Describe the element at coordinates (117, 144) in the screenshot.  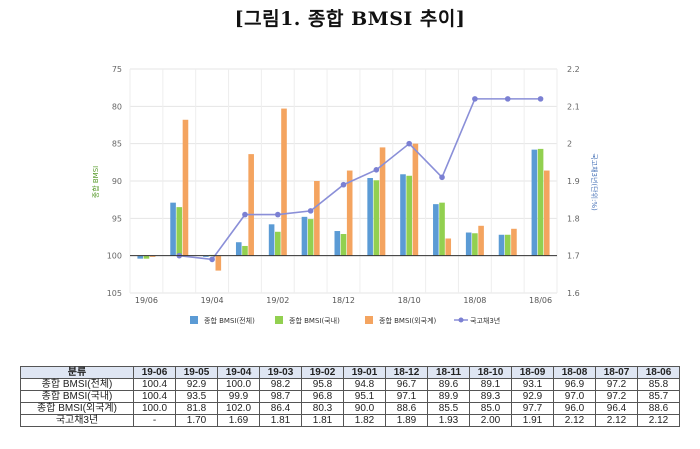
I see `y-left-tick-label: 85` at that location.